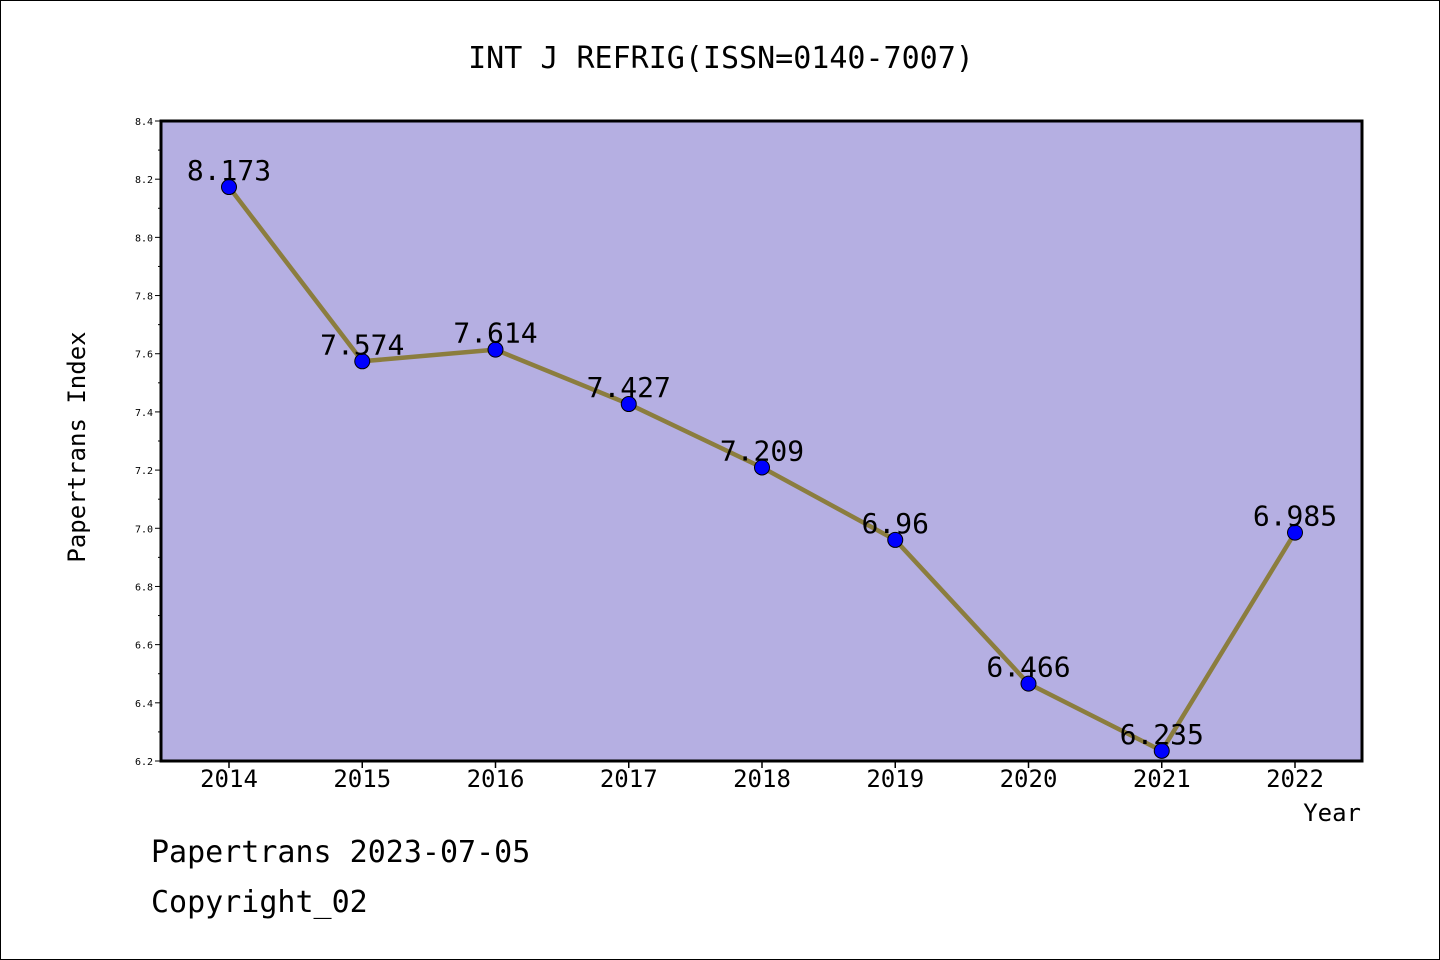 This screenshot has width=1440, height=960. I want to click on x-tick-label: 2019, so click(895, 779).